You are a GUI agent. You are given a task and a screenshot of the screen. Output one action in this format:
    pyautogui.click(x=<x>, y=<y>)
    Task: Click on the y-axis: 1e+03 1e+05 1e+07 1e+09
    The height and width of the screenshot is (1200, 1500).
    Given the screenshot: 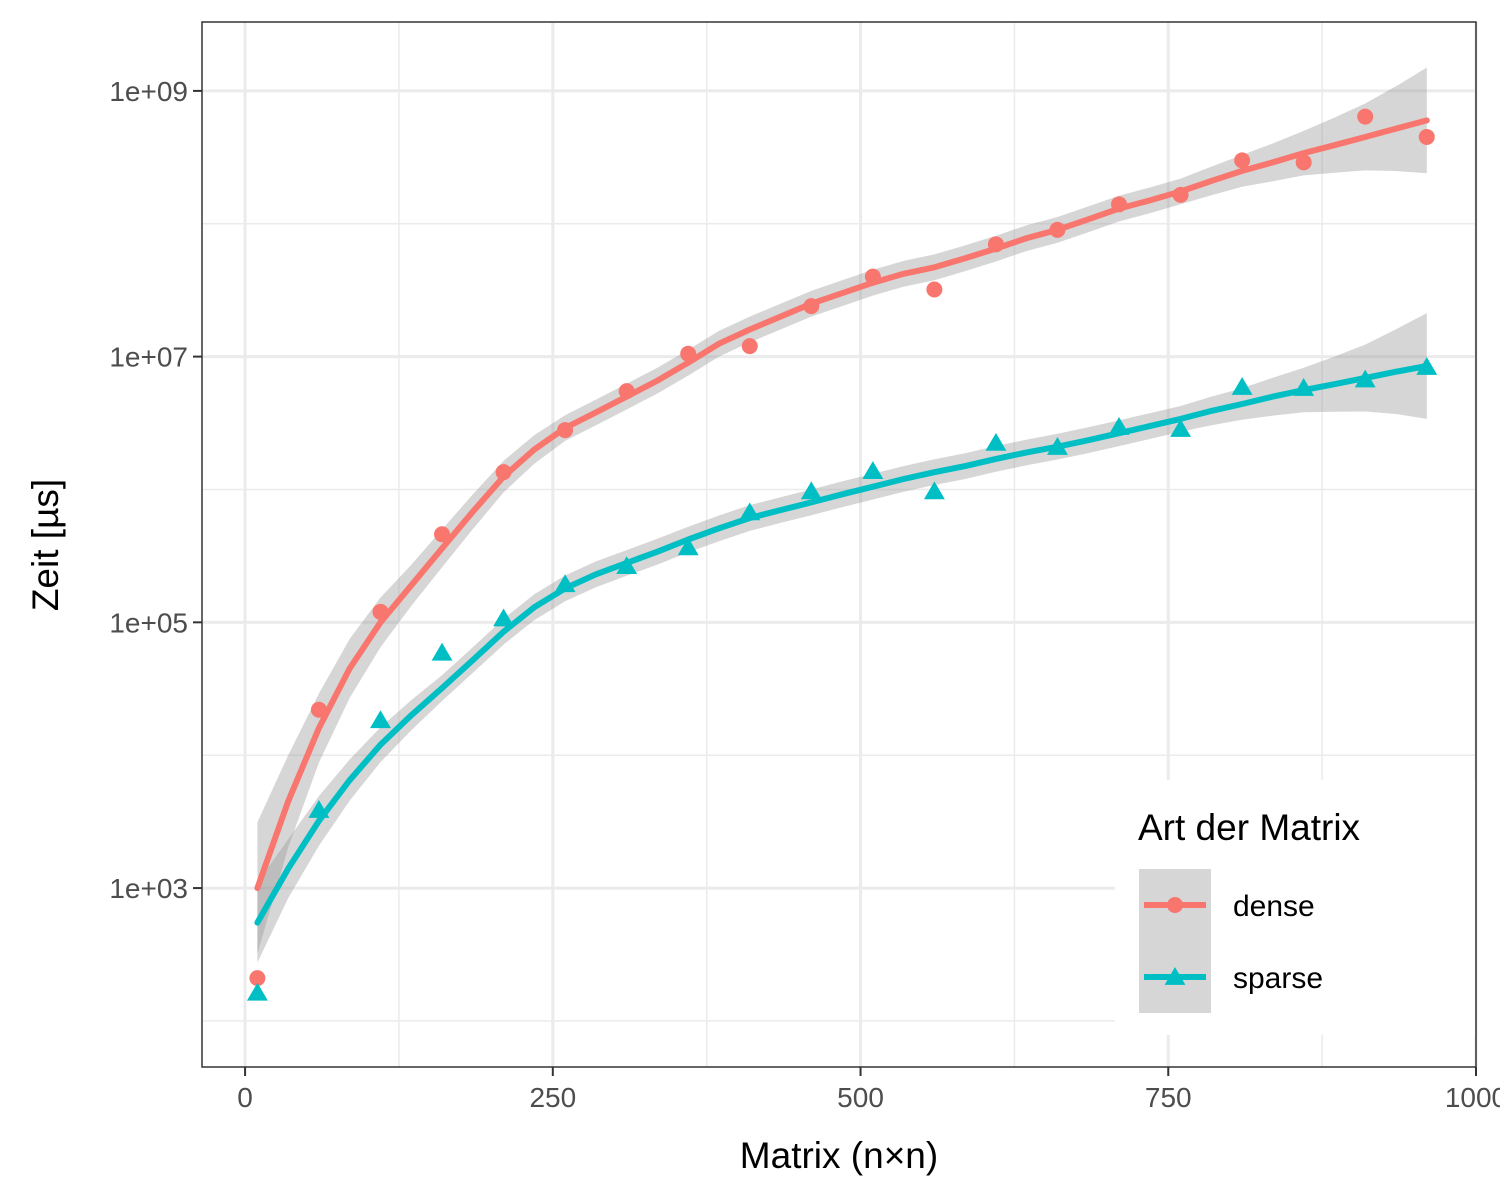 What is the action you would take?
    pyautogui.click(x=155, y=490)
    